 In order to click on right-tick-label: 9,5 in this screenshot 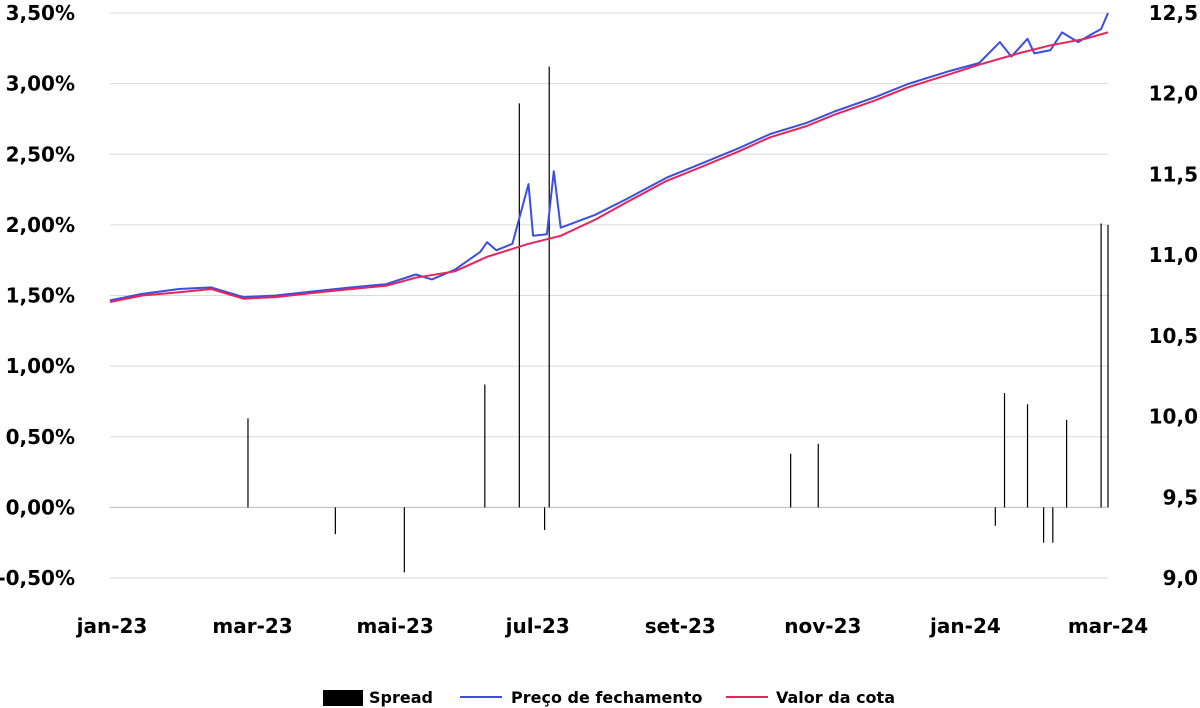, I will do `click(1180, 497)`.